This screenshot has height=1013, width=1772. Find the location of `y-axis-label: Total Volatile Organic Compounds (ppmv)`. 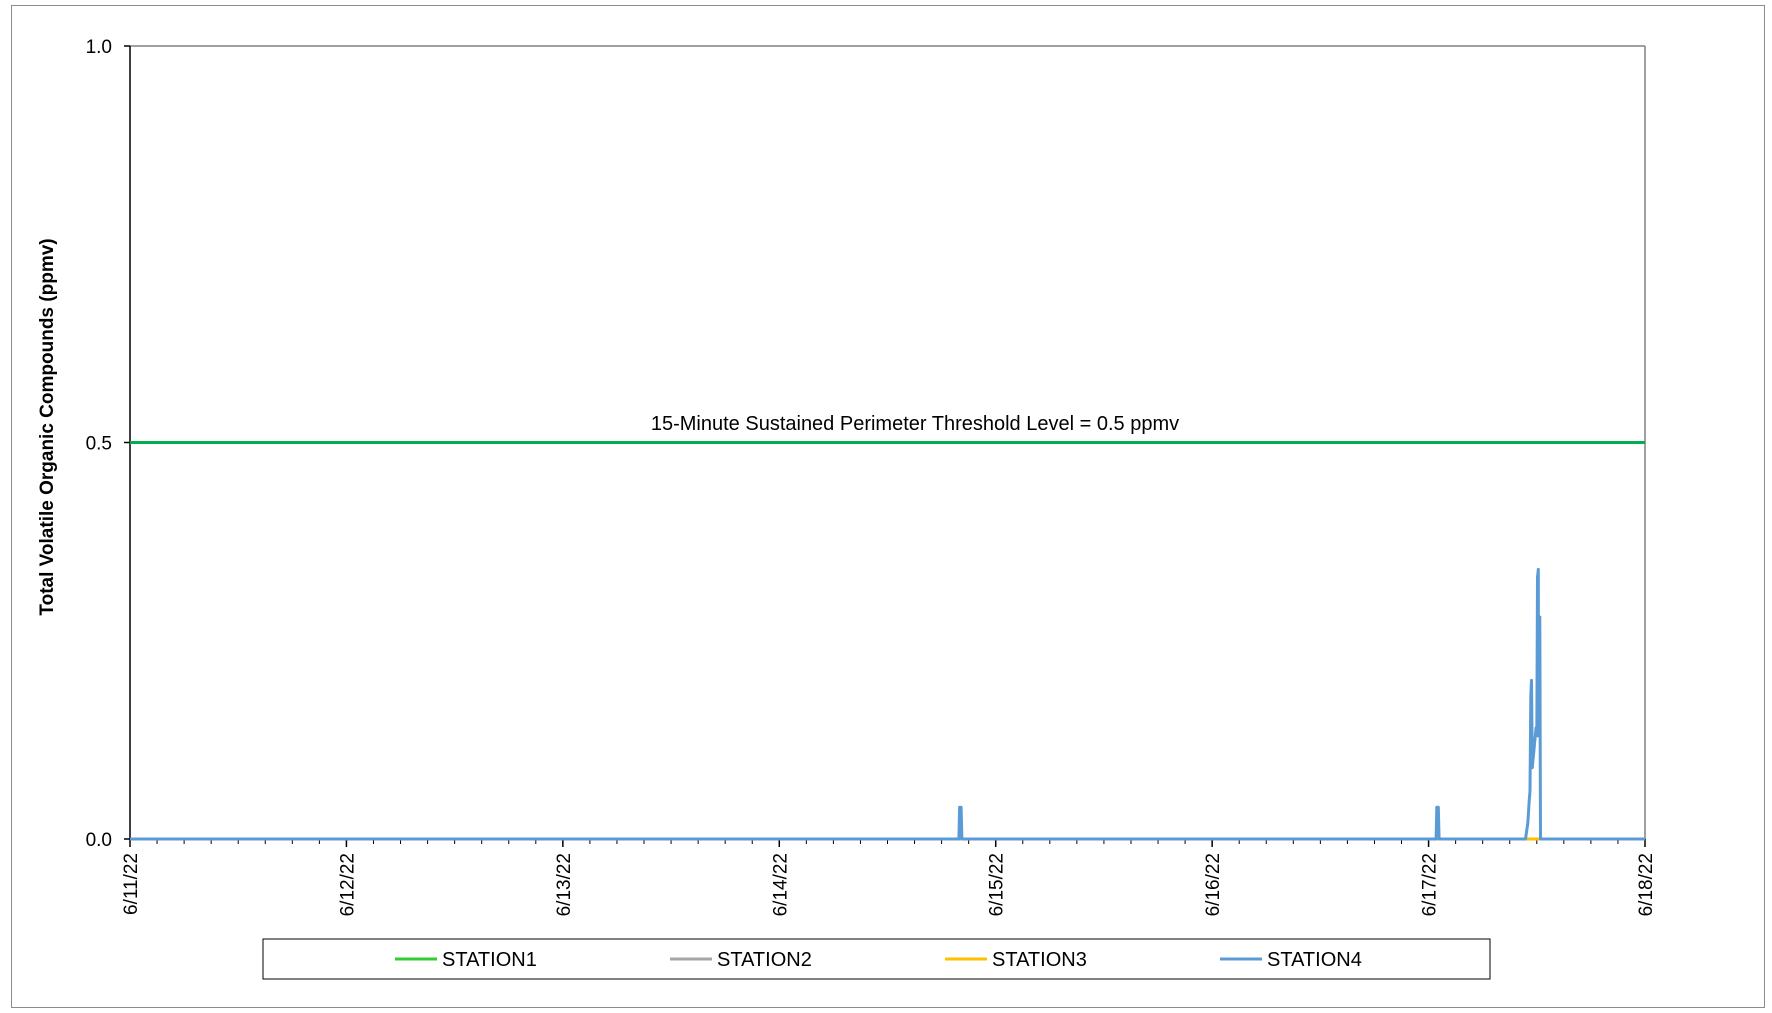

y-axis-label: Total Volatile Organic Compounds (ppmv) is located at coordinates (47, 426).